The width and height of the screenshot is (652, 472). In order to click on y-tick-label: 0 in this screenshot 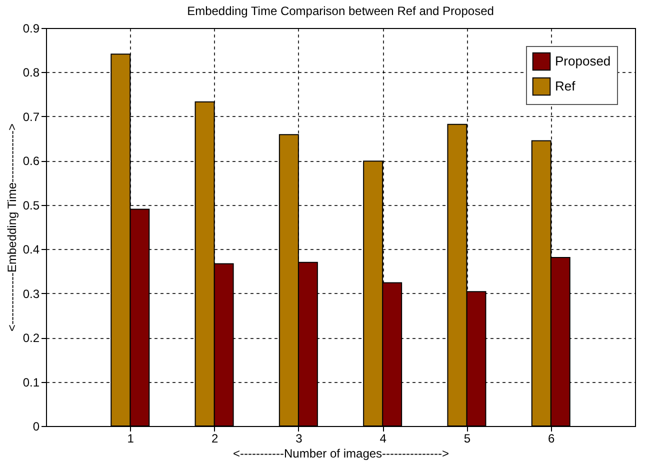, I will do `click(36, 427)`.